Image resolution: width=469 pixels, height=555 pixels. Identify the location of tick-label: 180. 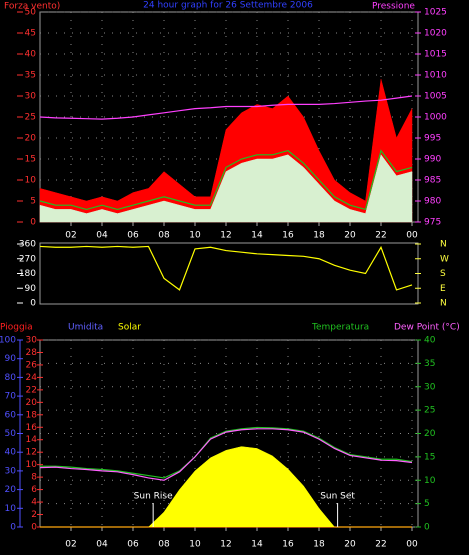
(27, 274).